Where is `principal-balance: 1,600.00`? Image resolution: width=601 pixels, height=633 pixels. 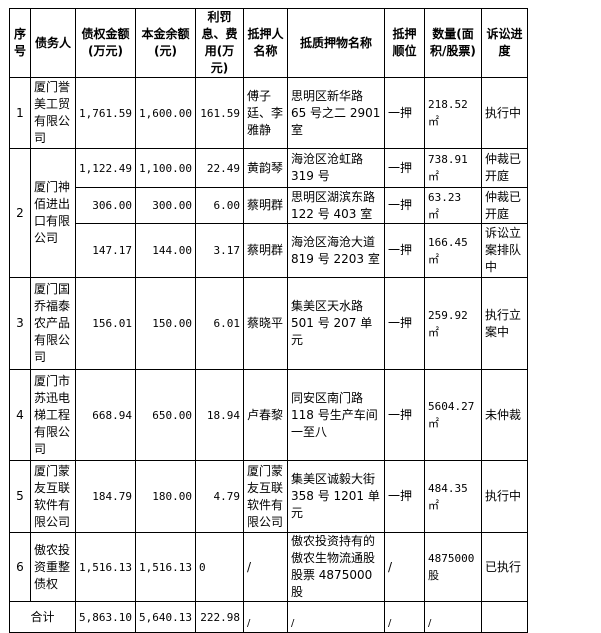 principal-balance: 1,600.00 is located at coordinates (165, 113).